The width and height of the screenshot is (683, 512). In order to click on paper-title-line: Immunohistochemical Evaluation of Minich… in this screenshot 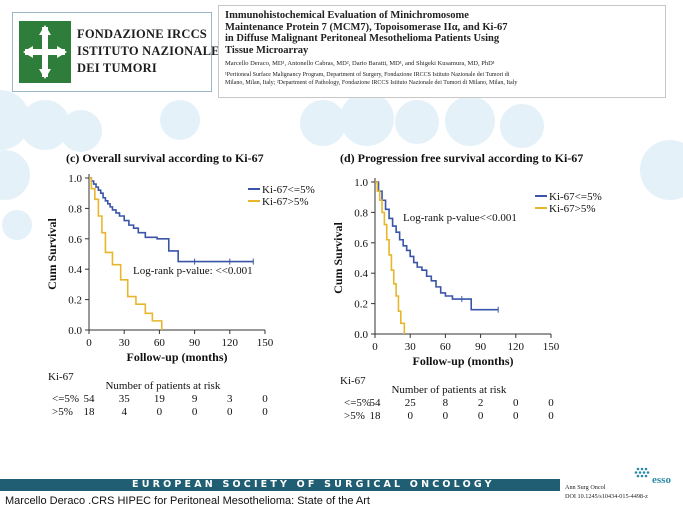, I will do `click(347, 15)`.